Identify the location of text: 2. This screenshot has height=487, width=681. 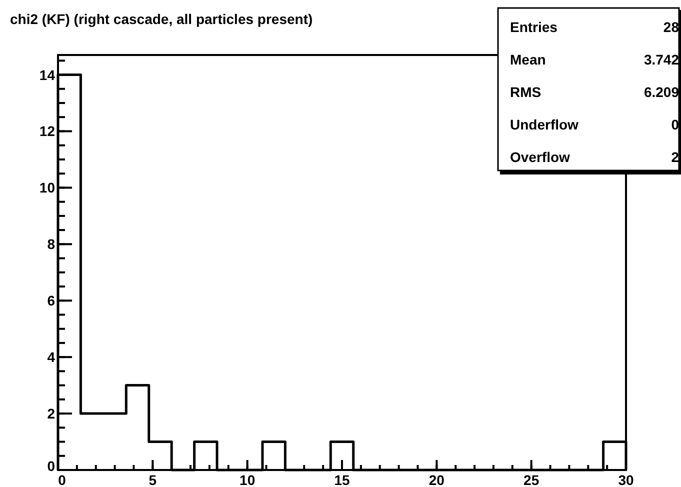
(675, 157).